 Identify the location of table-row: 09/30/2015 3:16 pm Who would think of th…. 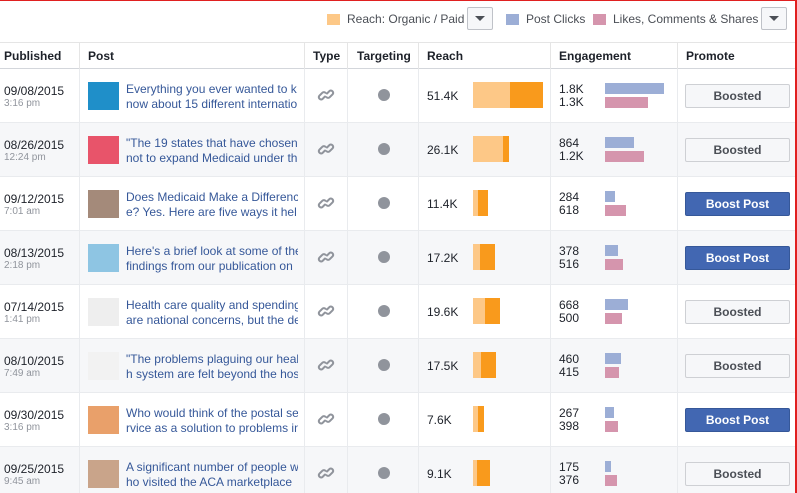
(397, 420).